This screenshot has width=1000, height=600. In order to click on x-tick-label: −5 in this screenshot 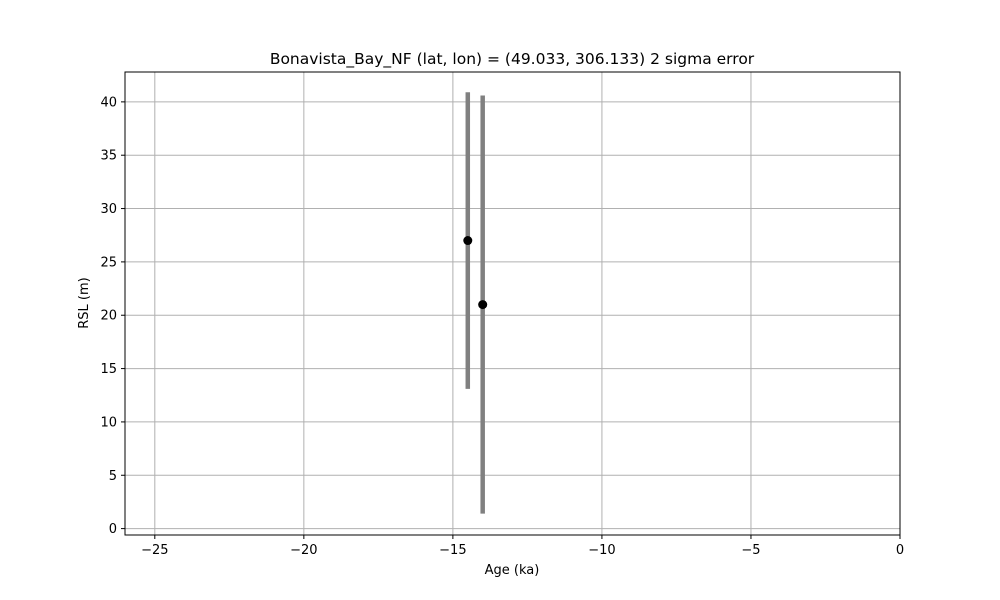, I will do `click(750, 550)`.